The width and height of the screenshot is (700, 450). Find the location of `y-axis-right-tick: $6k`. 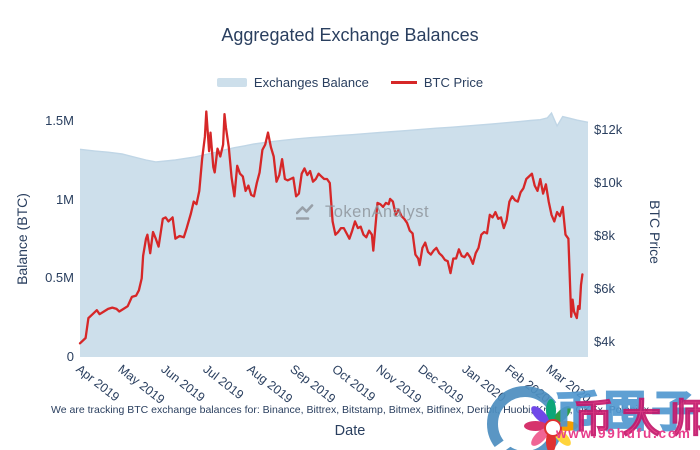

y-axis-right-tick: $6k is located at coordinates (604, 288).